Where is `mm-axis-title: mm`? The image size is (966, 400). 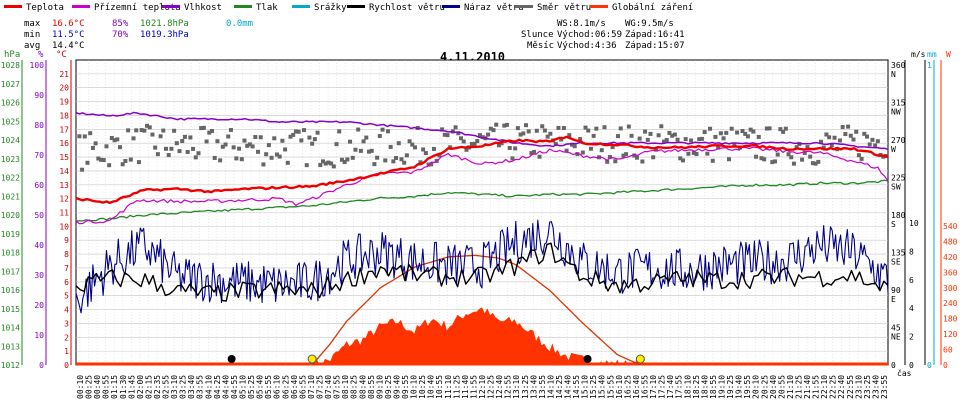
mm-axis-title: mm is located at coordinates (932, 54).